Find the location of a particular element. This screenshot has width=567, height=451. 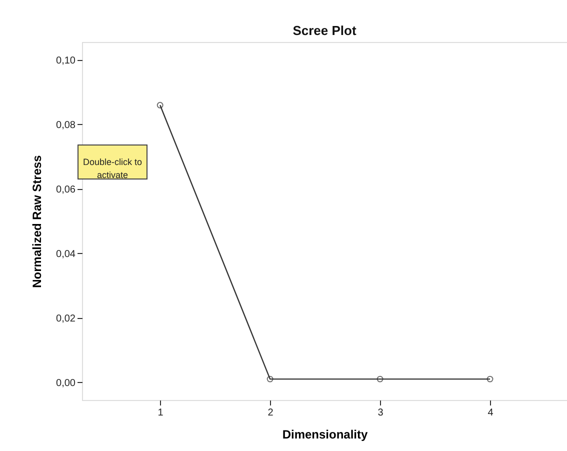

x-tick-label: 4 is located at coordinates (491, 413).